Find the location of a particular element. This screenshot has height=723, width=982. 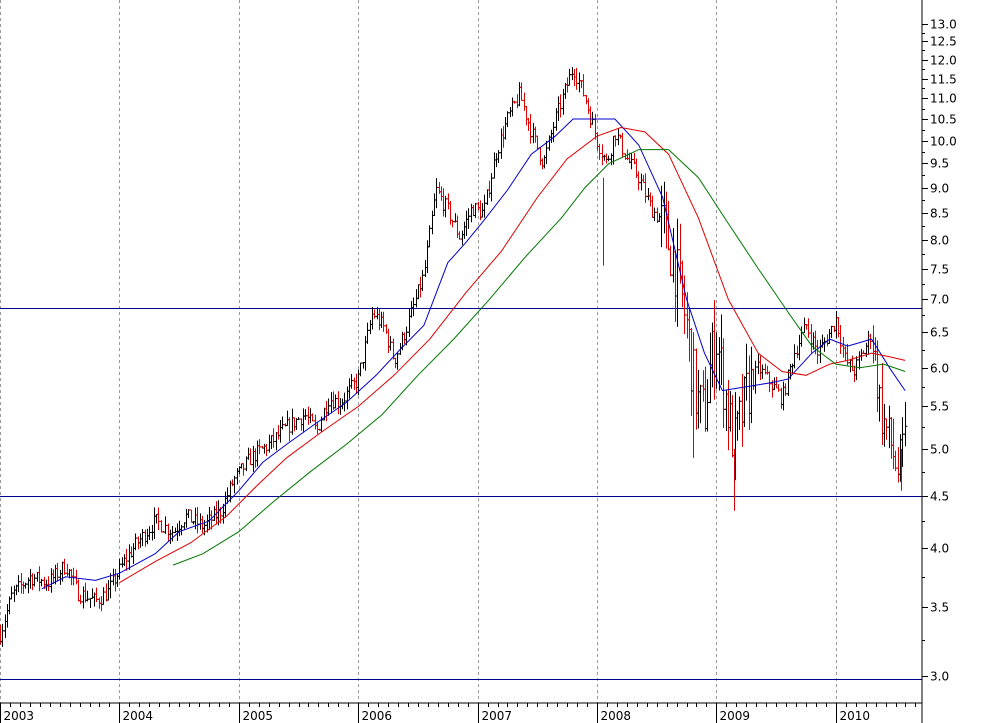

x-tick-label: 2008 is located at coordinates (616, 716).